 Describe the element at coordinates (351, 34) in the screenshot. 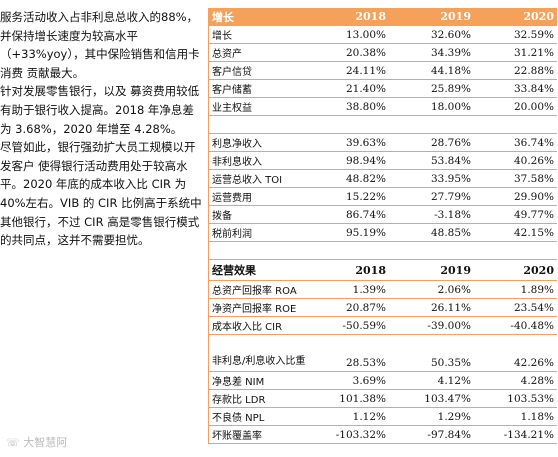

I see `table-cell: 13.00%` at that location.